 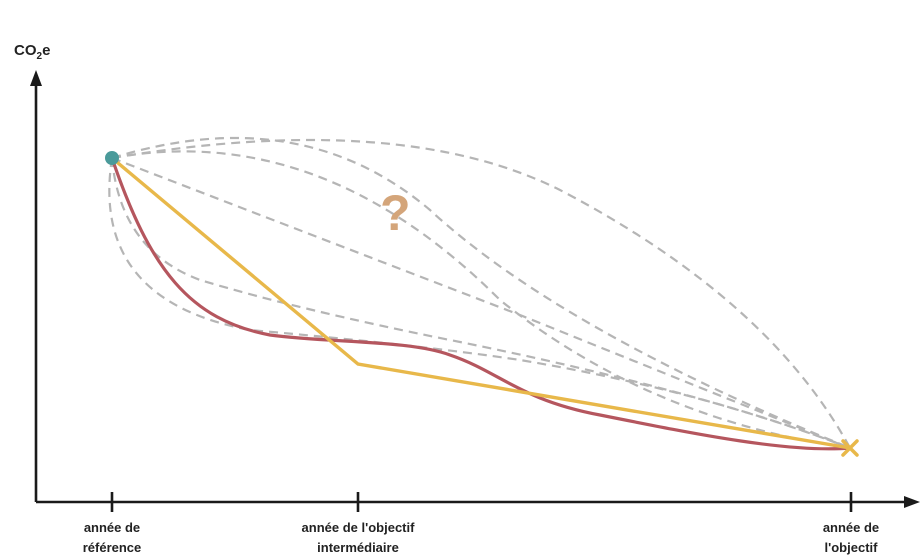 What do you see at coordinates (358, 537) in the screenshot?
I see `tick-label-intermediate-year: année de l'objectif intermédiaire` at bounding box center [358, 537].